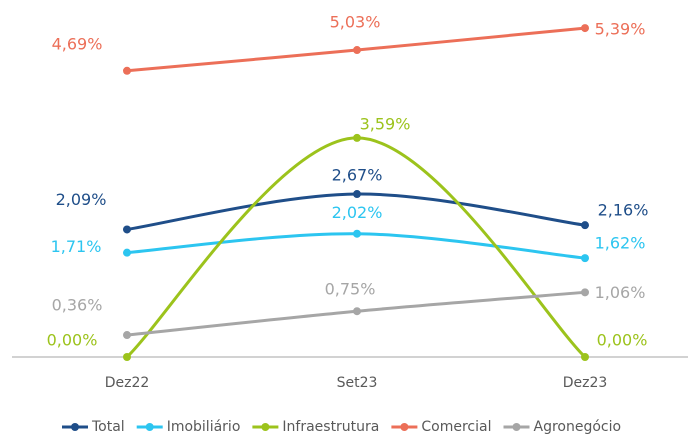 Image resolution: width=688 pixels, height=434 pixels. Describe the element at coordinates (620, 29) in the screenshot. I see `data-label: 5,39%` at that location.